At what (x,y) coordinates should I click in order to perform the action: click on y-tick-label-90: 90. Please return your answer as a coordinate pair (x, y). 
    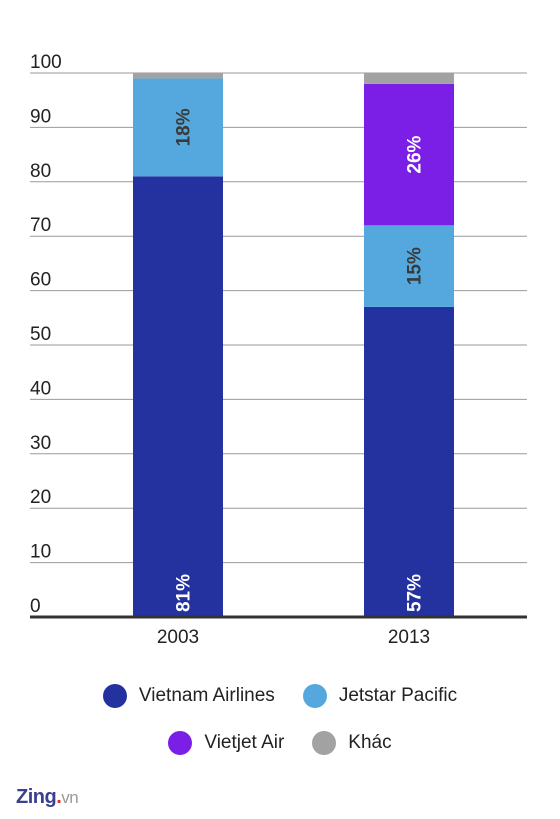
    Looking at the image, I should click on (40, 116).